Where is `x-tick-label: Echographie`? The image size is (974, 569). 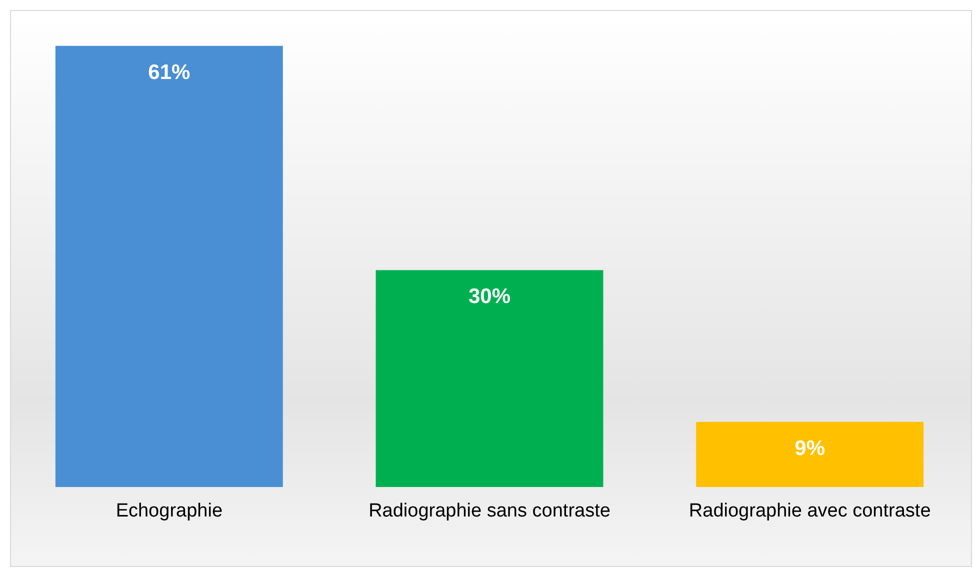 x-tick-label: Echographie is located at coordinates (169, 511).